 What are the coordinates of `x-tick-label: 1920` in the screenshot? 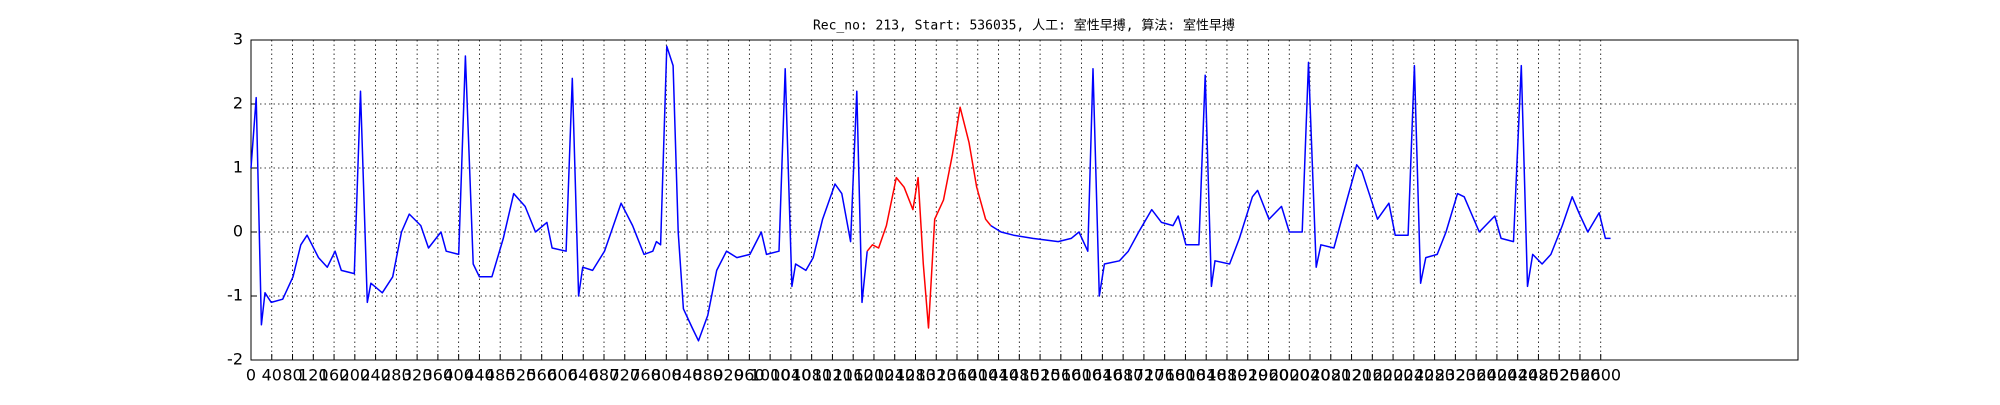 It's located at (1247, 375).